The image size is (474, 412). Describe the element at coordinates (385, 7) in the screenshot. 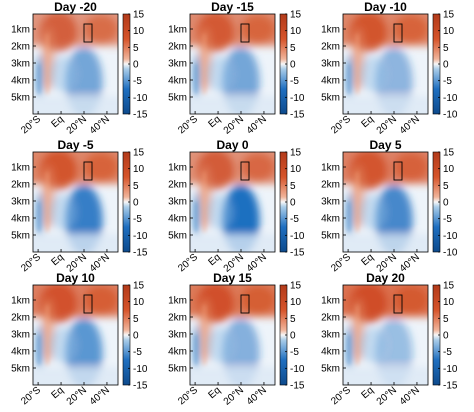

I see `panel-title: Day -10` at that location.